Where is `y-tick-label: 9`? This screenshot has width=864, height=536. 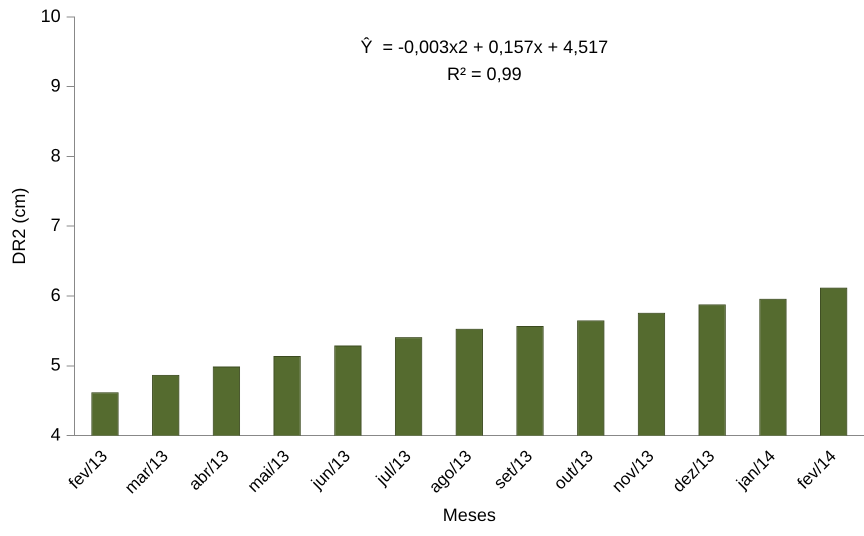
y-tick-label: 9 is located at coordinates (55, 86).